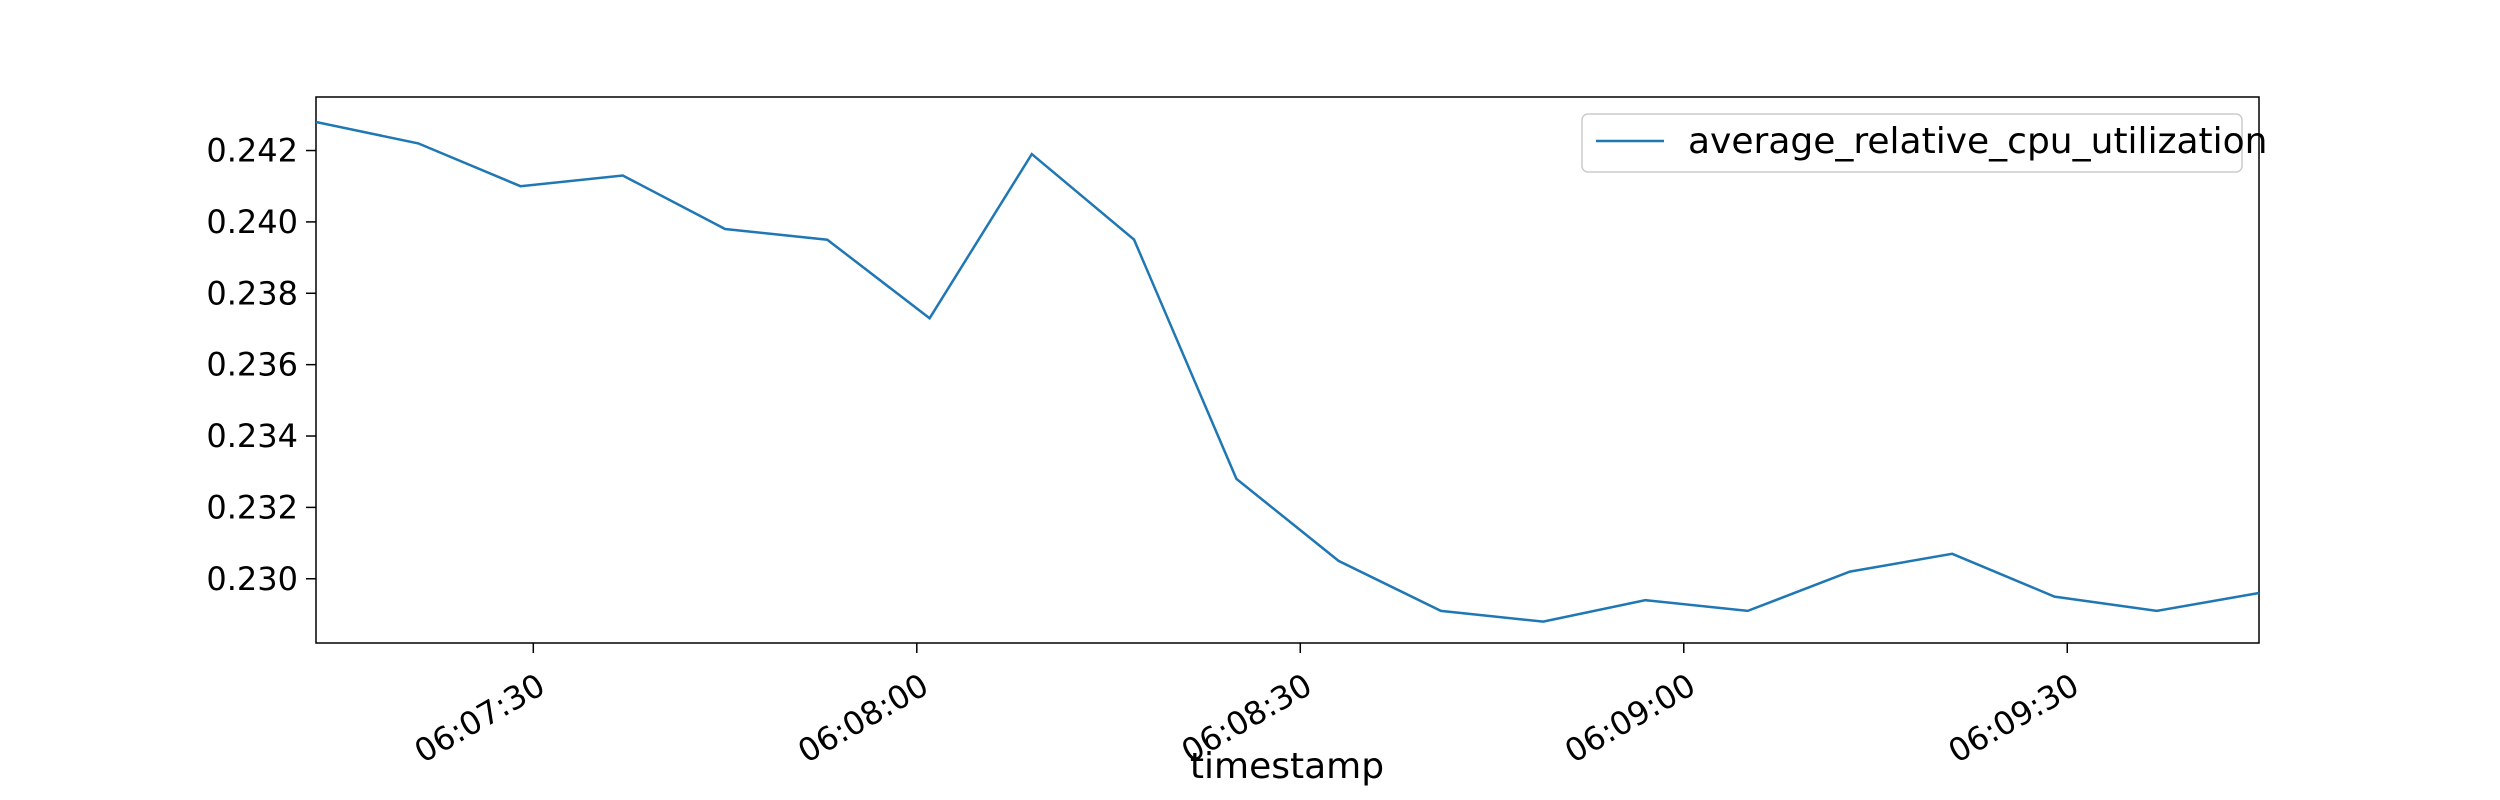 The height and width of the screenshot is (800, 2500). I want to click on y-tick-label: 0.232, so click(252, 507).